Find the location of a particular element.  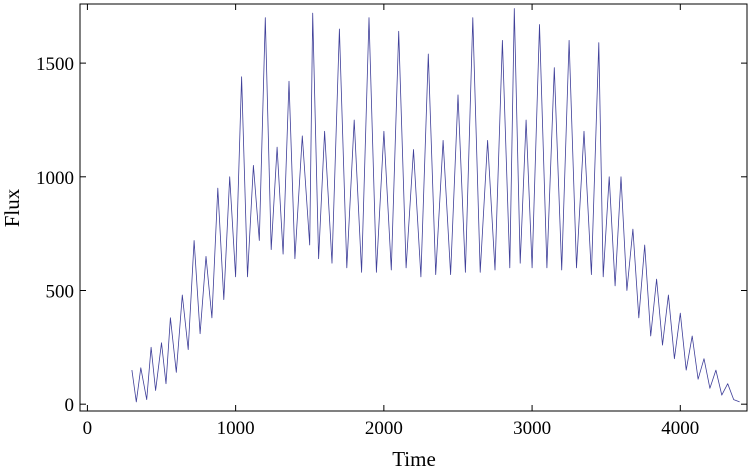

y-tick-label: 500 is located at coordinates (60, 291).